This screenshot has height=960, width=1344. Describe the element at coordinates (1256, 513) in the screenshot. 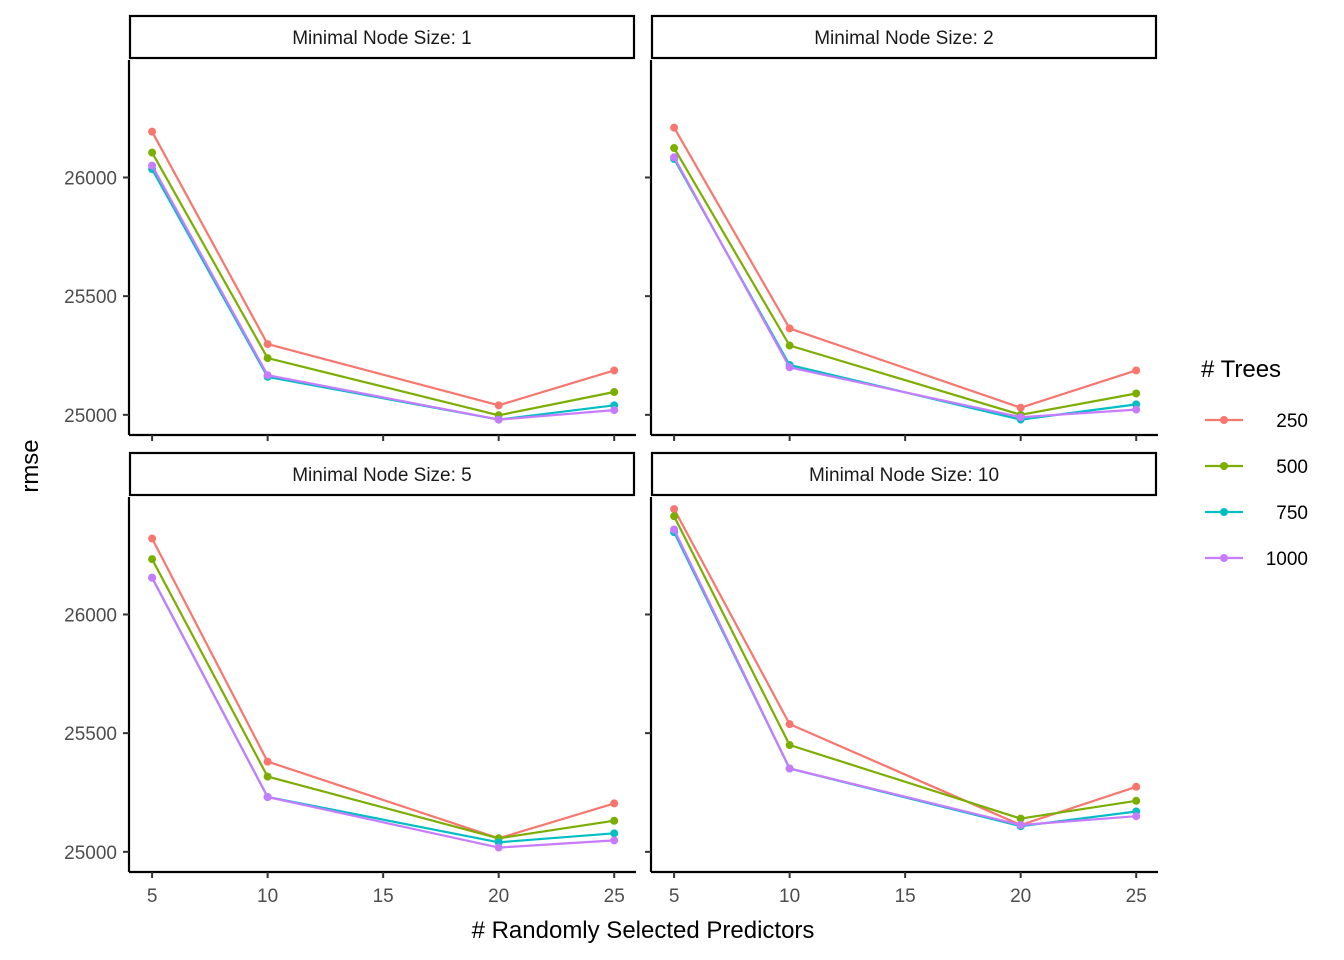

I see `legend-entry-750: 750` at that location.